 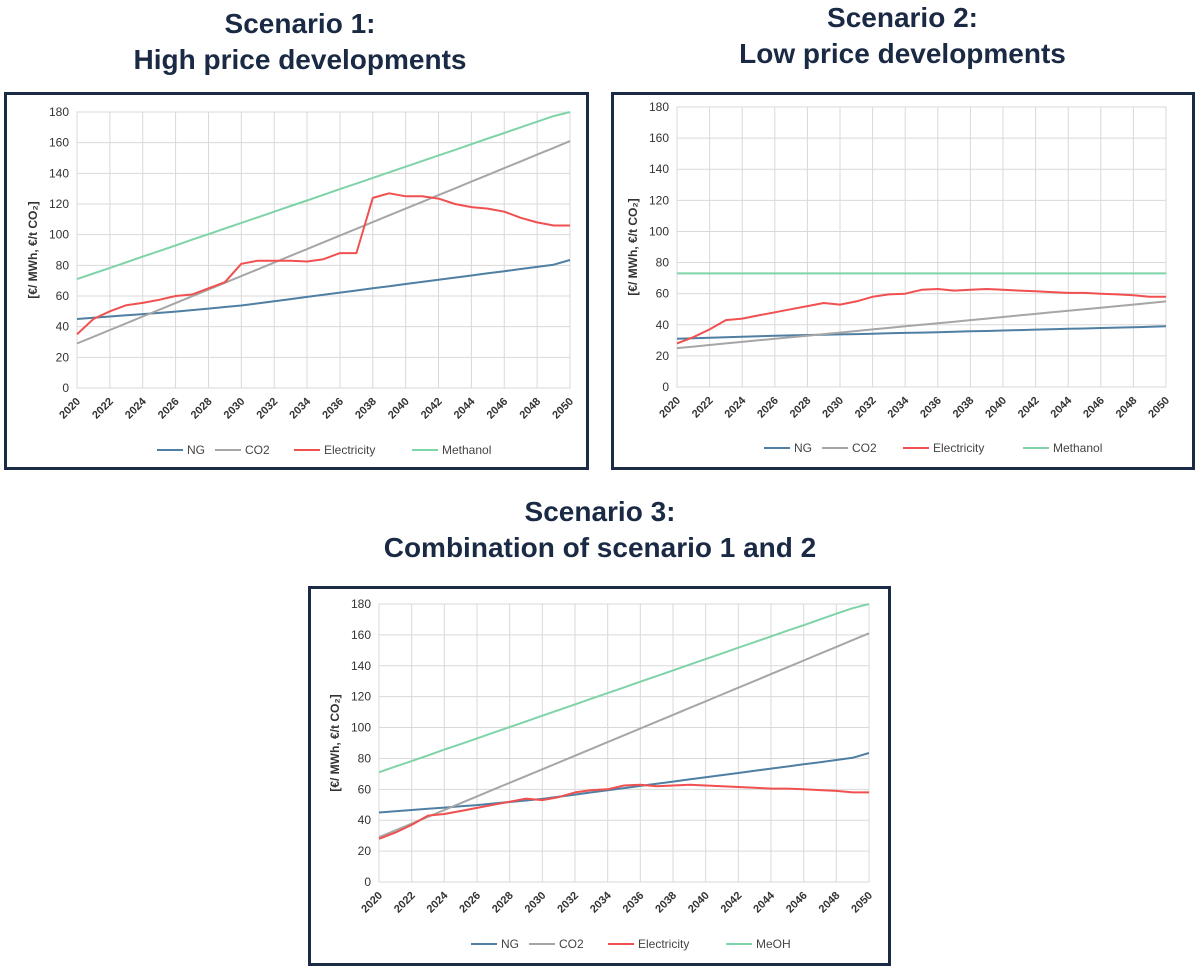 I want to click on legend-label-ng: NG, so click(x=803, y=448).